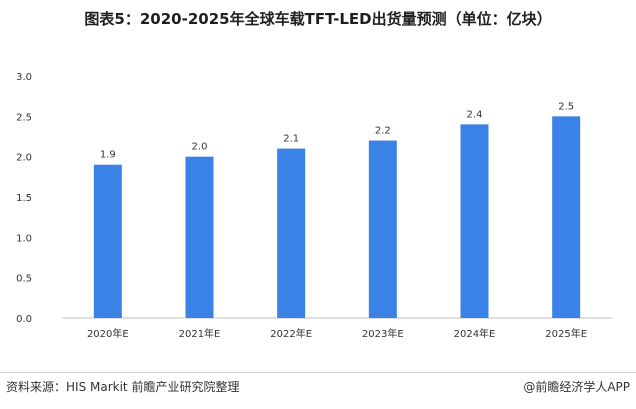 This screenshot has width=636, height=409. I want to click on x-tick-label: 2024年E, so click(475, 333).